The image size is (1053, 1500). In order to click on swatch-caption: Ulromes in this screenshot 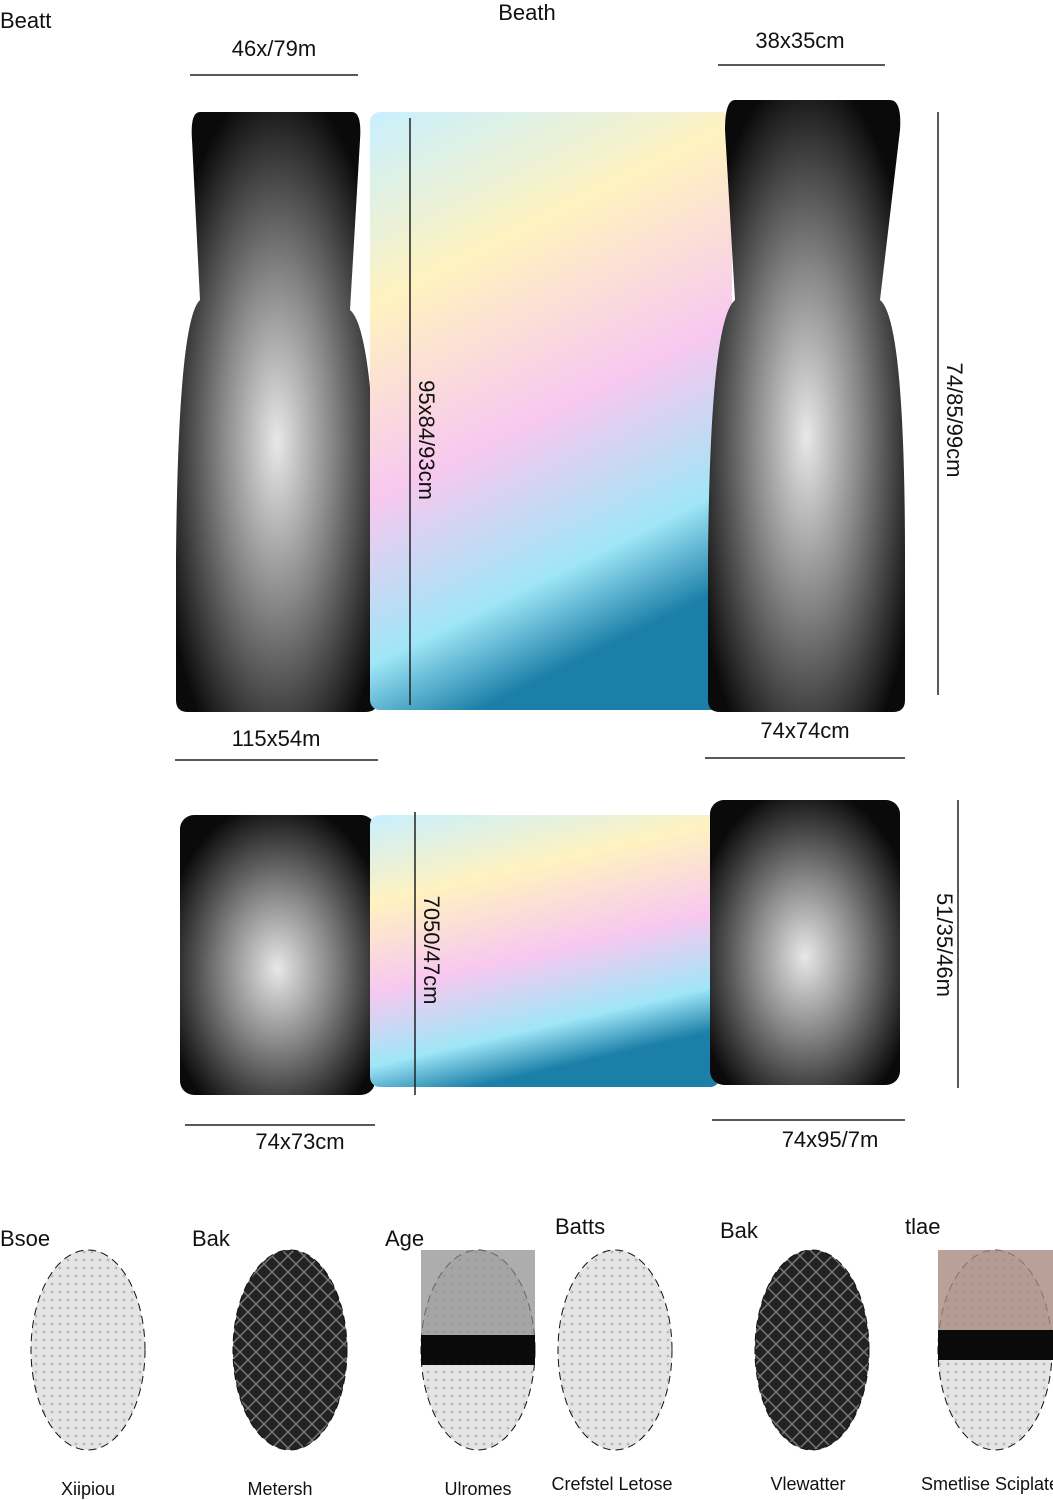, I will do `click(477, 1489)`.